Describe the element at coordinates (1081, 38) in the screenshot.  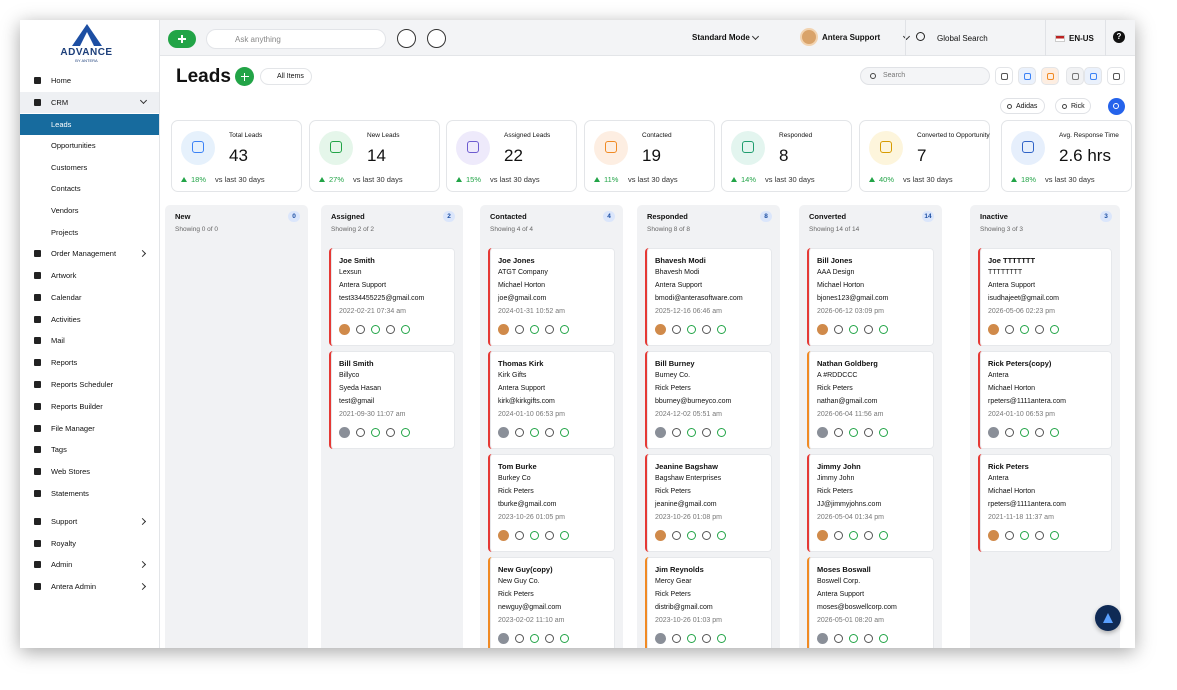
I see `locale: EN-US` at that location.